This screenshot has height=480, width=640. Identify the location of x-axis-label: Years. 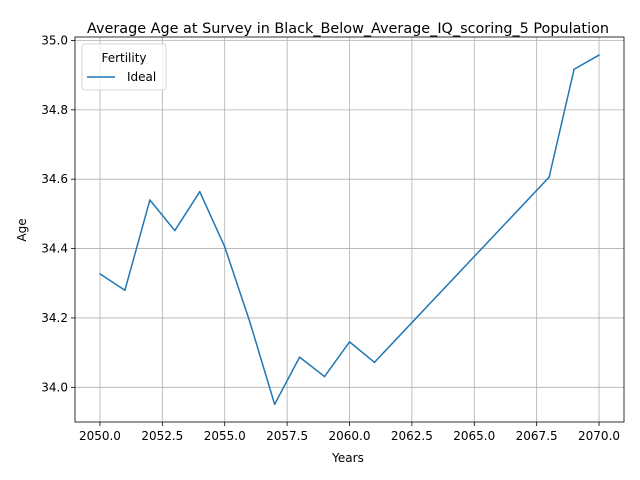
(347, 458).